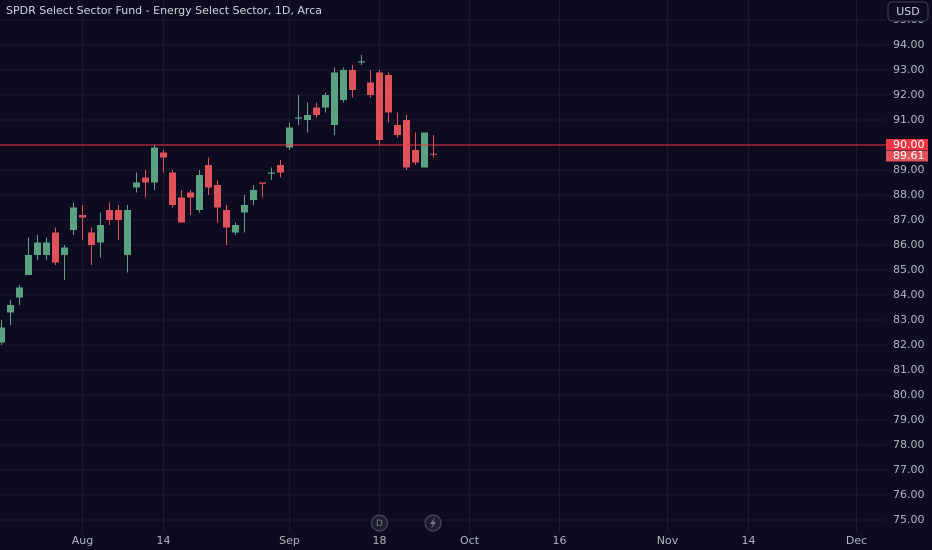 The image size is (932, 550). Describe the element at coordinates (668, 540) in the screenshot. I see `x-tick-label: Nov` at that location.